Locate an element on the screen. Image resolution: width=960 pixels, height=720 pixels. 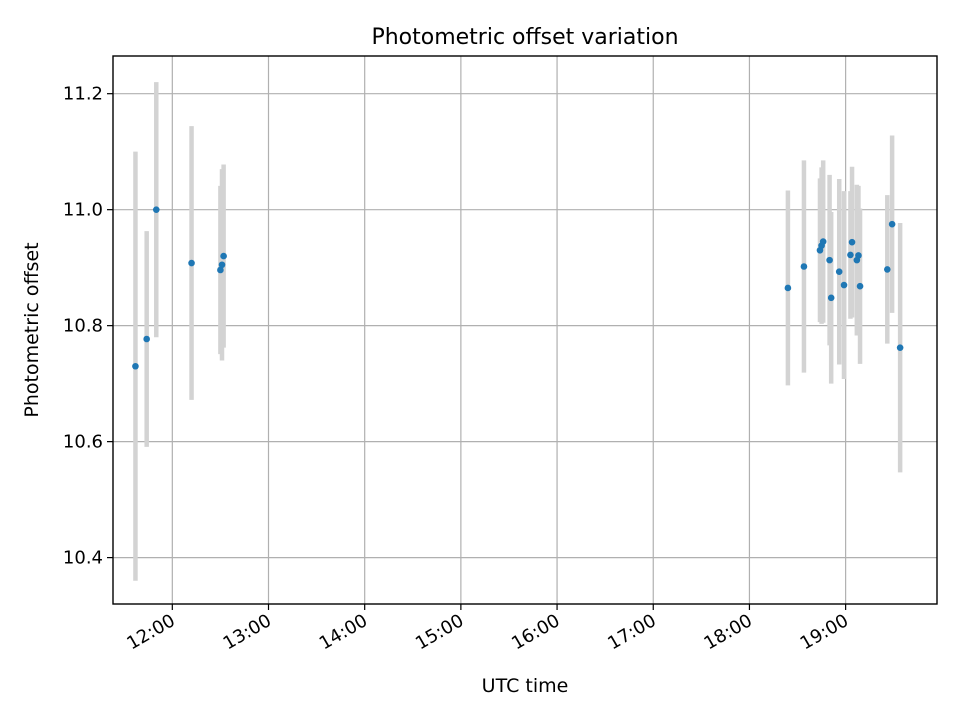
x-tick-label: 14:00 is located at coordinates (343, 632).